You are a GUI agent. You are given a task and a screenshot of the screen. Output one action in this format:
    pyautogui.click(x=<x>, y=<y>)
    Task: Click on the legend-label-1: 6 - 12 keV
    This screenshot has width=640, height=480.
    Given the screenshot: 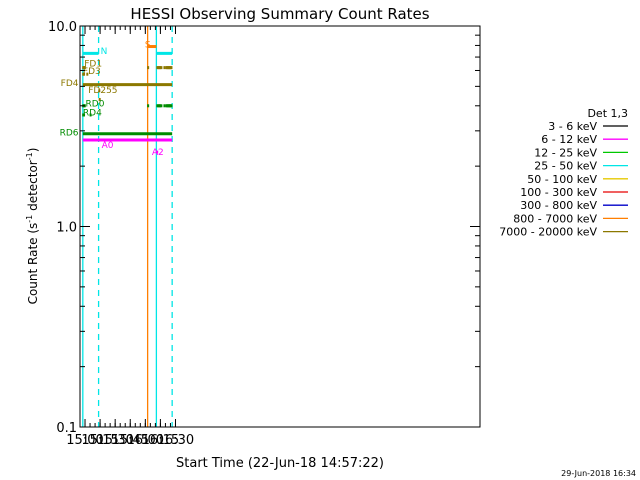 What is the action you would take?
    pyautogui.click(x=569, y=139)
    